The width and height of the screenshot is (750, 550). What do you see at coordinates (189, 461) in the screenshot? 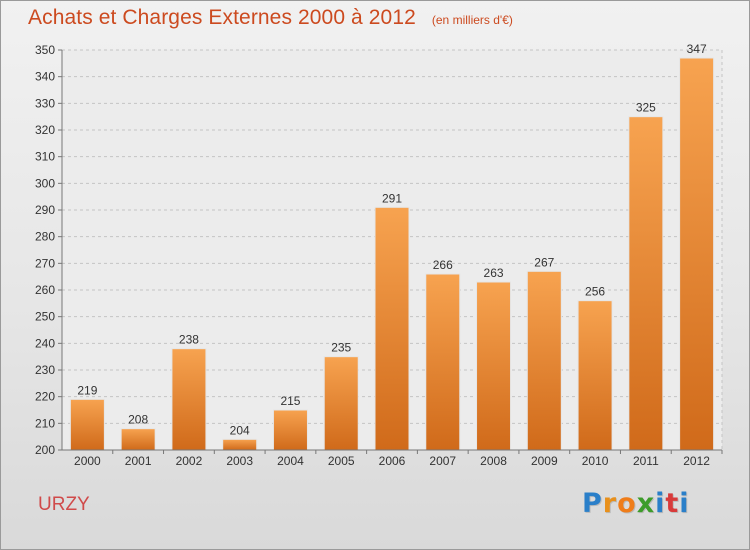
I see `x-tick-label: 2002` at bounding box center [189, 461].